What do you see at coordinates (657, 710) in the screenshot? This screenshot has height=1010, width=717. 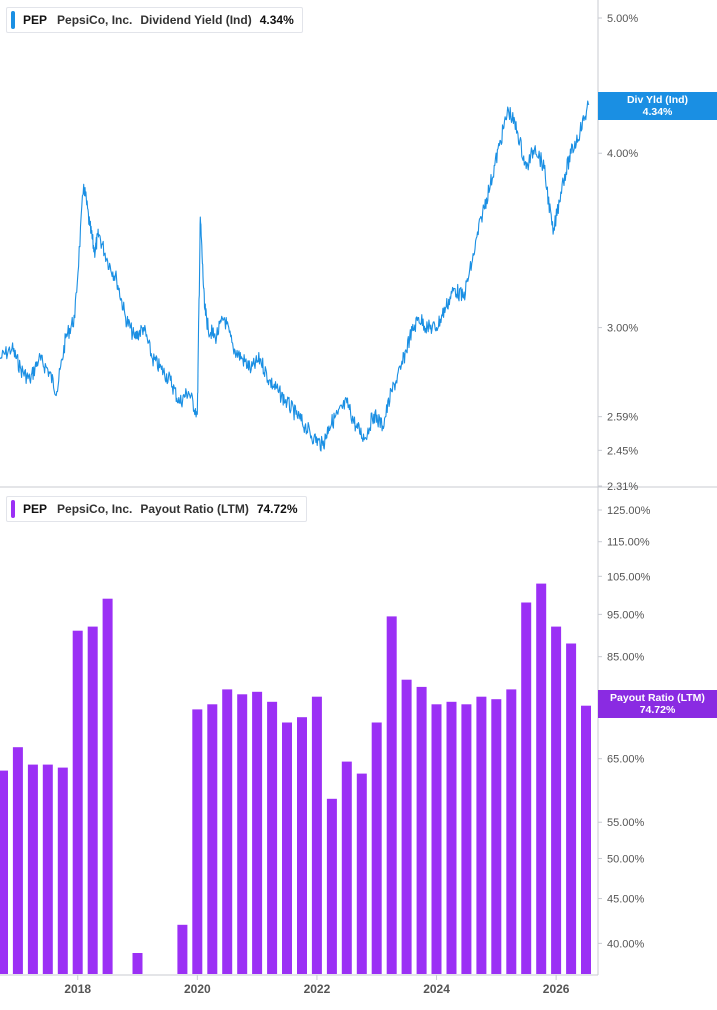 I see `tag-value: 74.72%` at bounding box center [657, 710].